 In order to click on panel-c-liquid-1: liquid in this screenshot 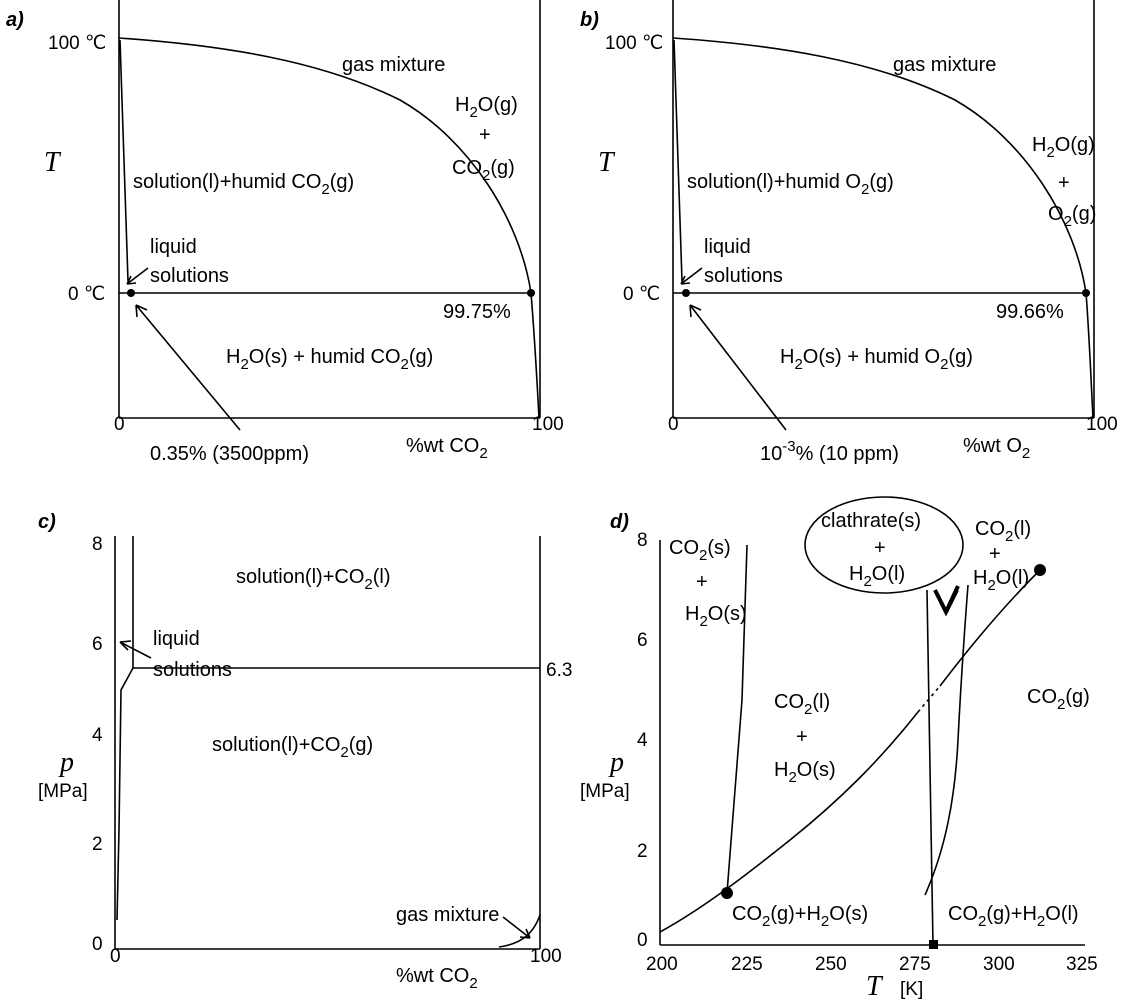, I will do `click(176, 639)`.